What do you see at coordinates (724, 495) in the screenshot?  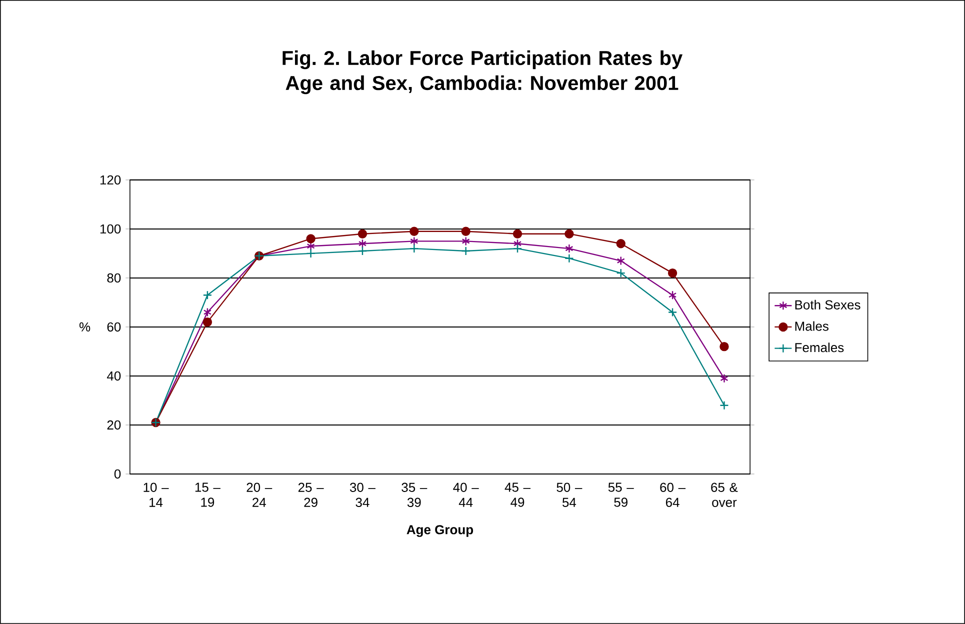 I see `x-tick-label: 65 & over` at bounding box center [724, 495].